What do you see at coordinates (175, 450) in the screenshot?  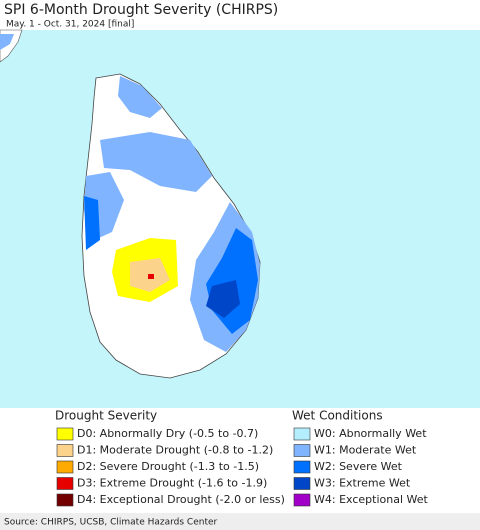 I see `legend-label: D1: Moderate Drought (-0.8 to -1.2)` at bounding box center [175, 450].